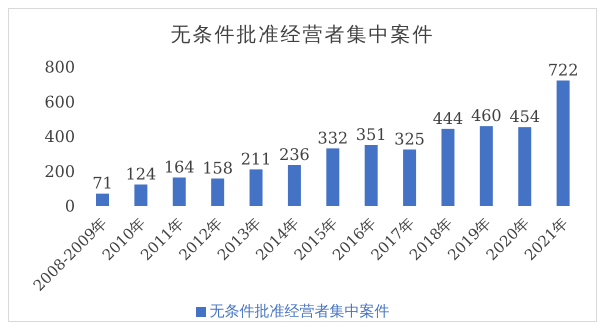 This screenshot has height=330, width=605. Describe the element at coordinates (59, 67) in the screenshot. I see `y-tick-label: 800` at that location.